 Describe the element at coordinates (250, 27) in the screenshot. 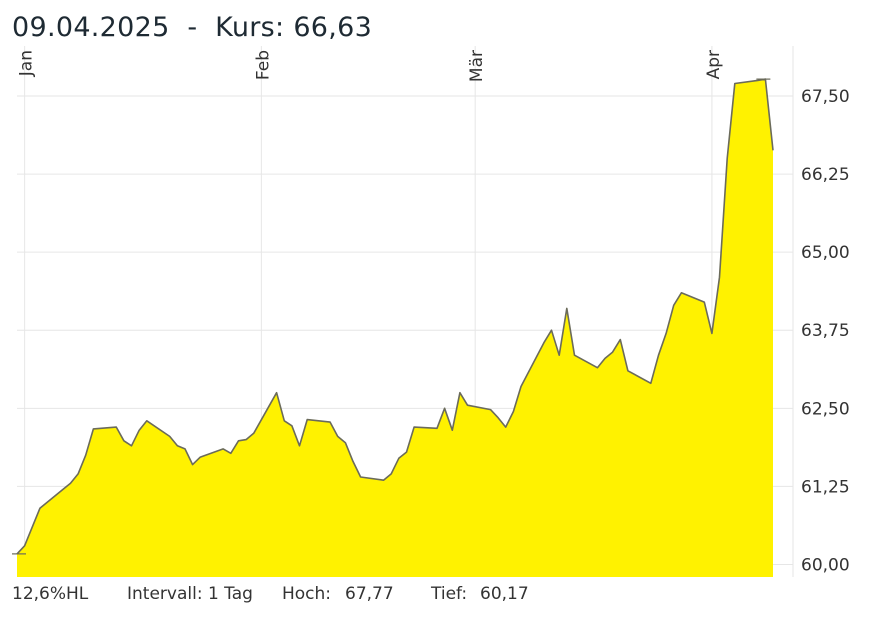

I see `kurs-label: Kurs:` at that location.